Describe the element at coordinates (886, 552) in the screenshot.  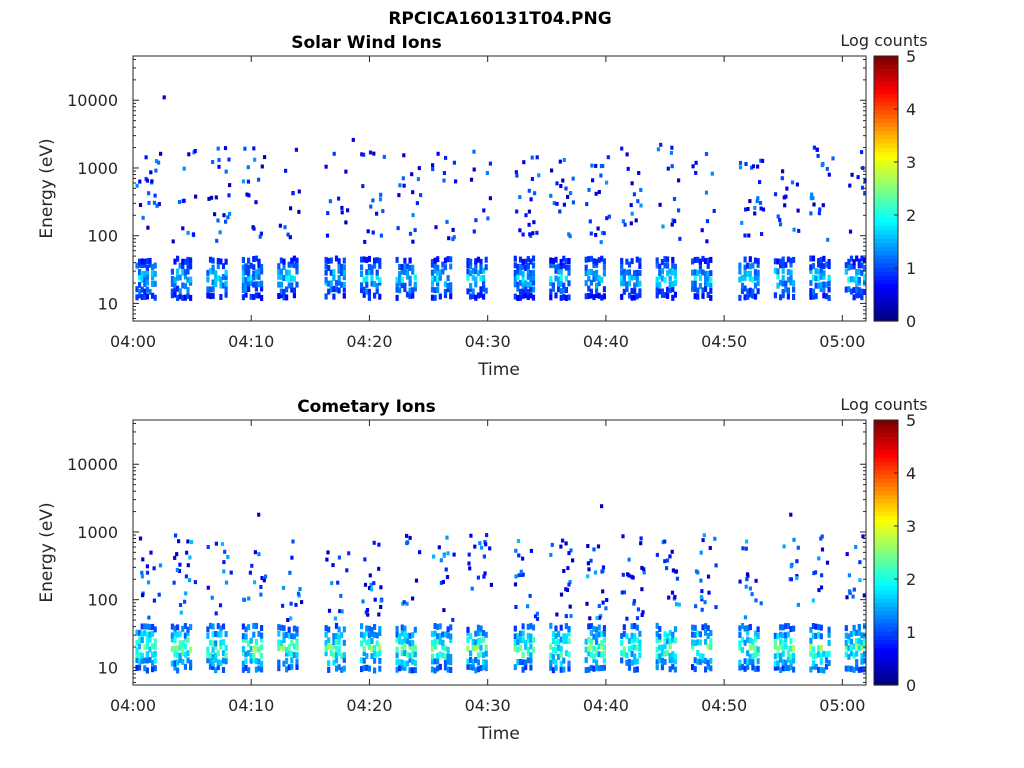
I see `colorbar-frame` at that location.